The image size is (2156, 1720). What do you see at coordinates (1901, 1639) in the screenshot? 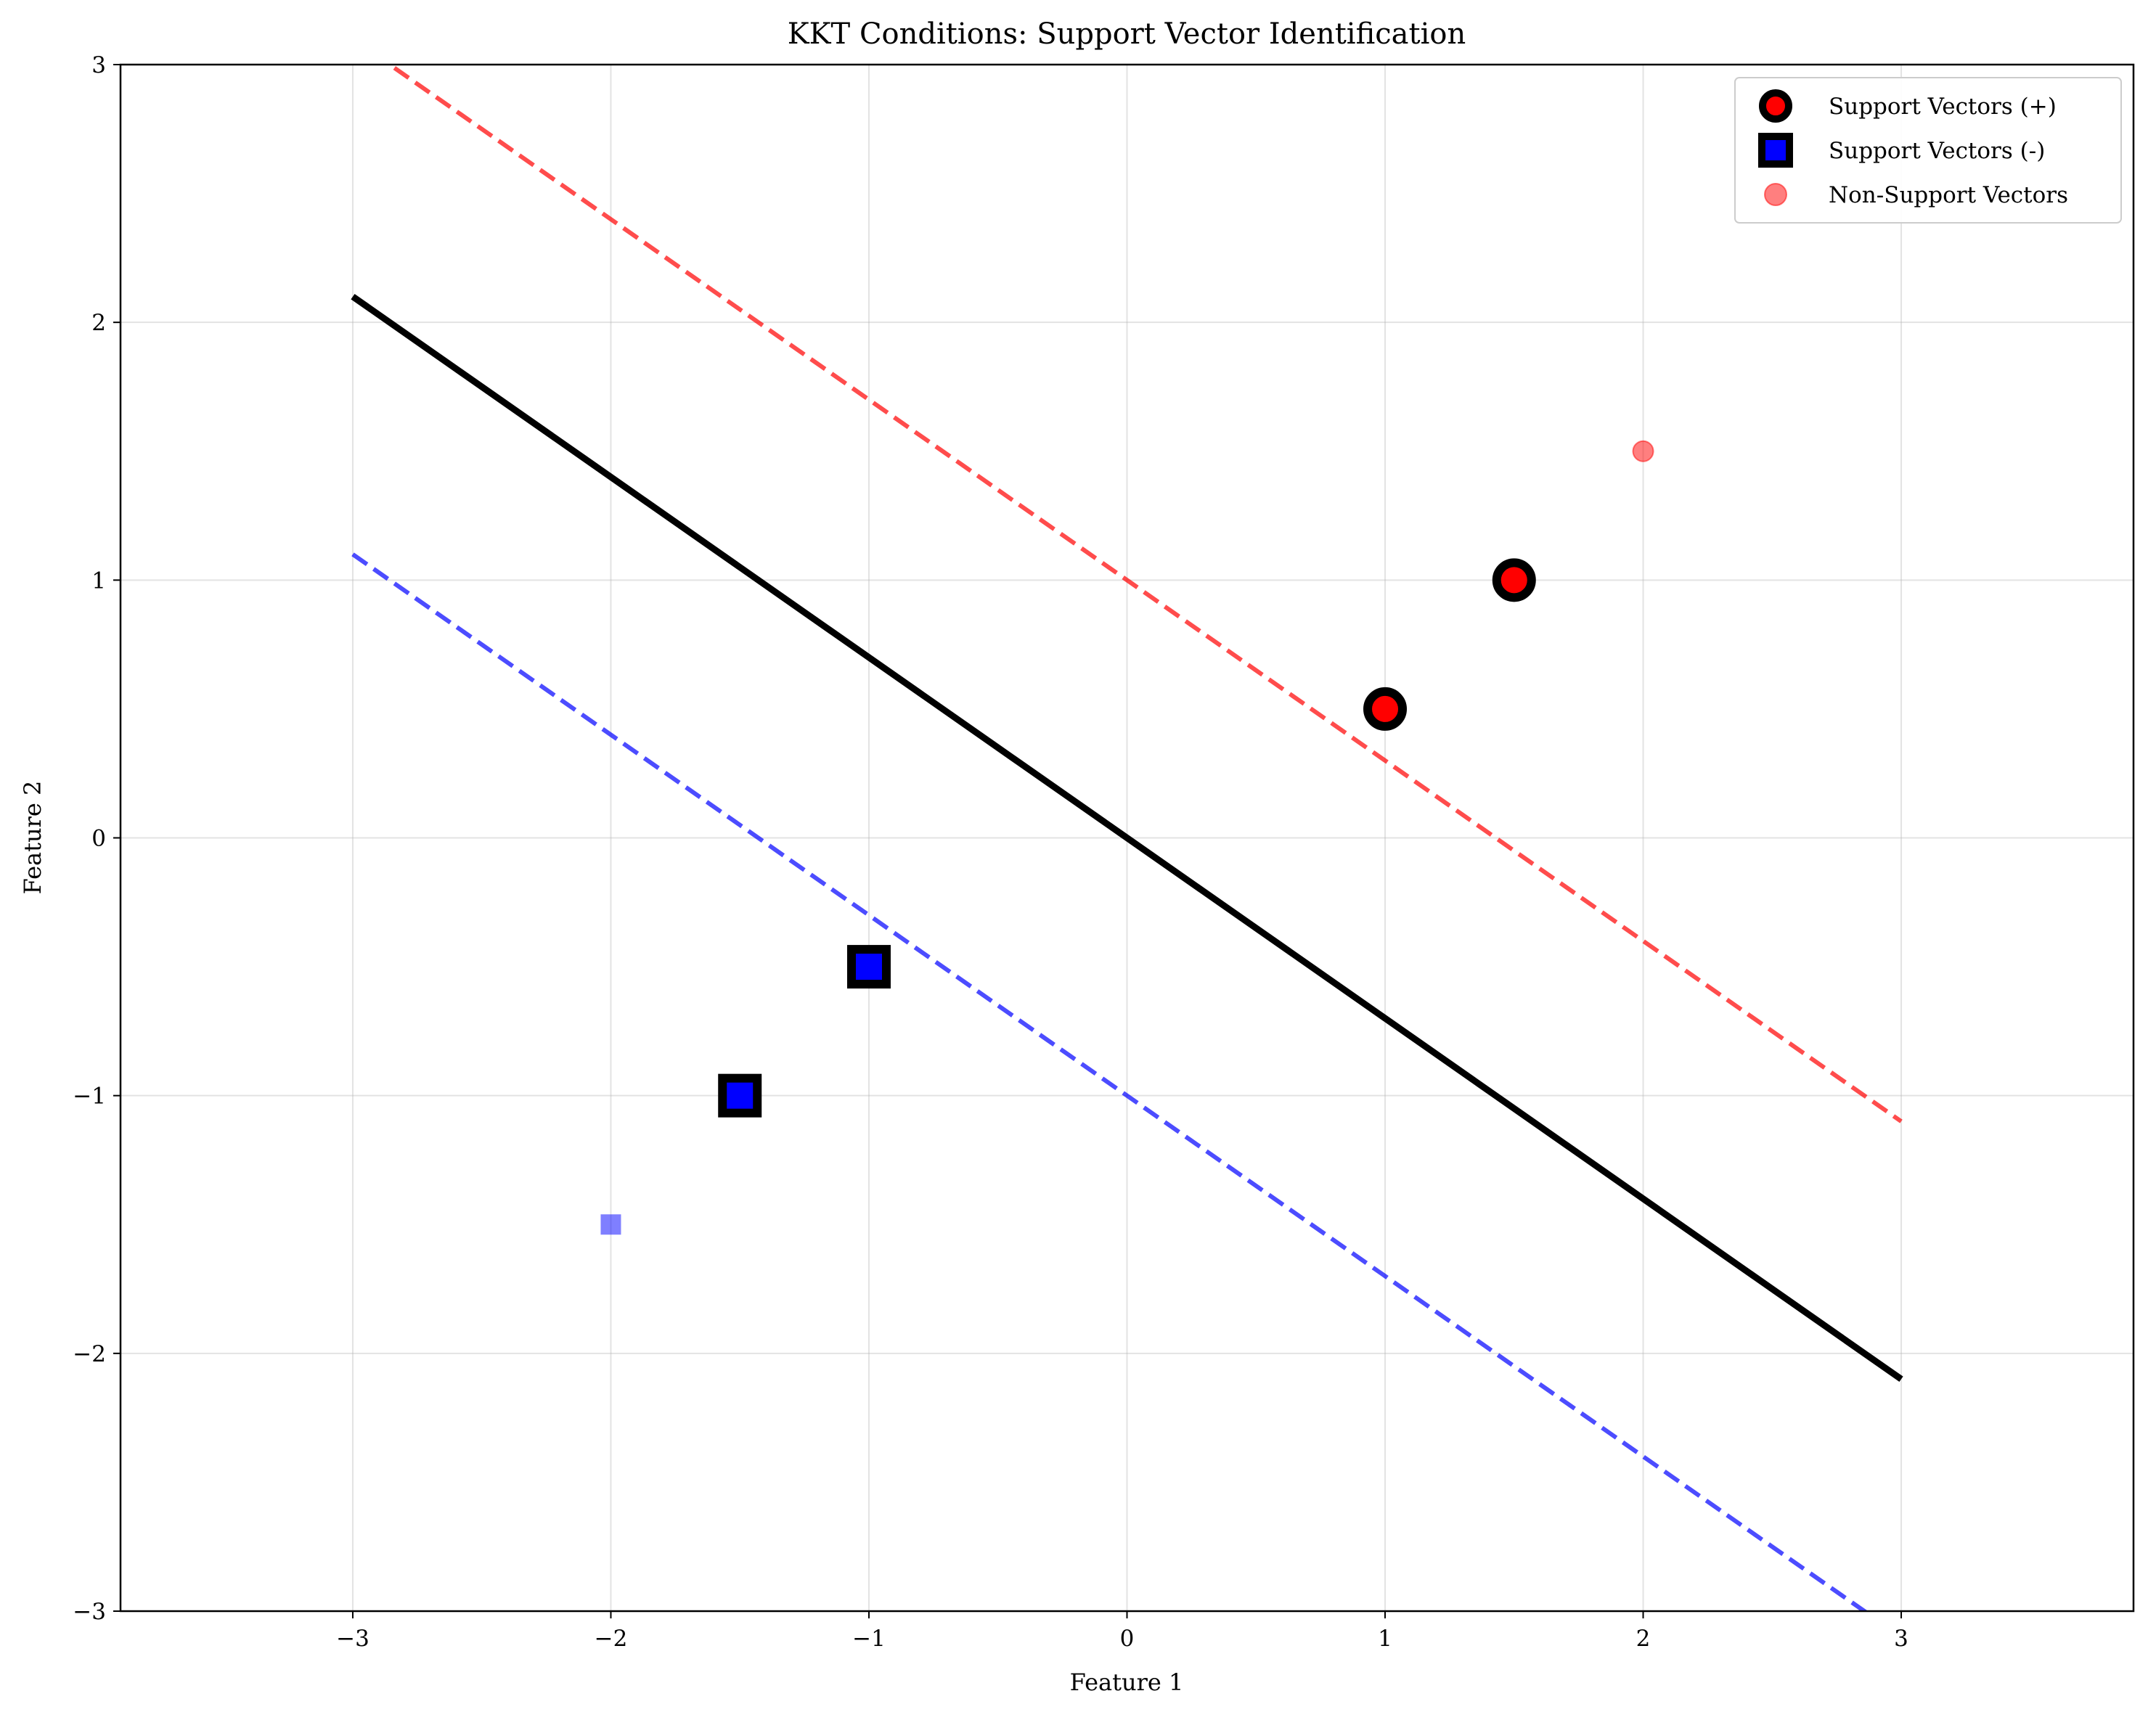
I see `x-tick-label: 3` at bounding box center [1901, 1639].